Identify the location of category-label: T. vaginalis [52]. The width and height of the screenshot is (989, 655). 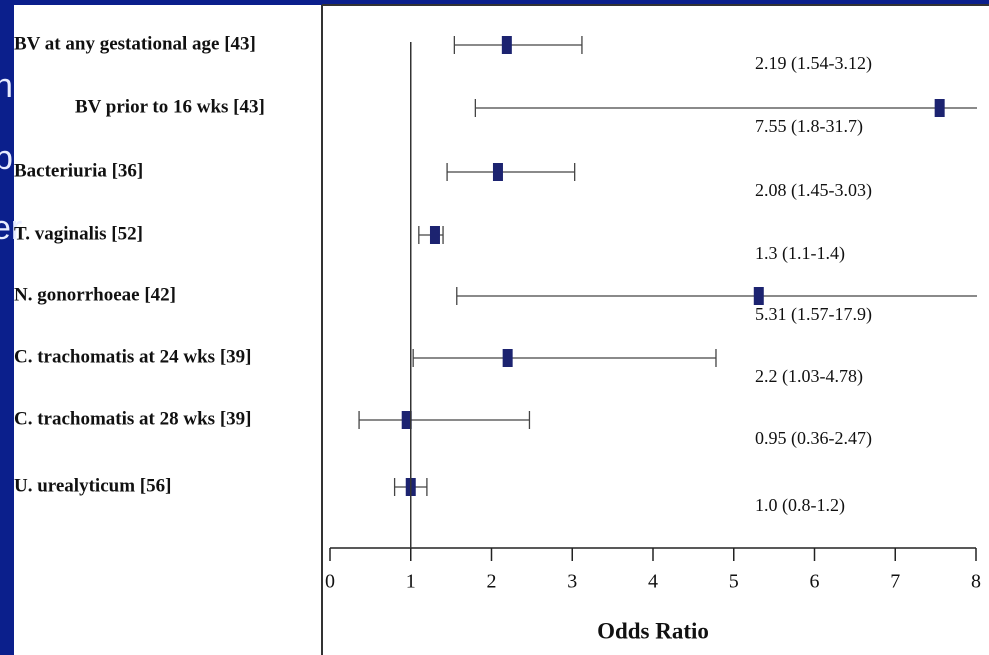
(78, 233).